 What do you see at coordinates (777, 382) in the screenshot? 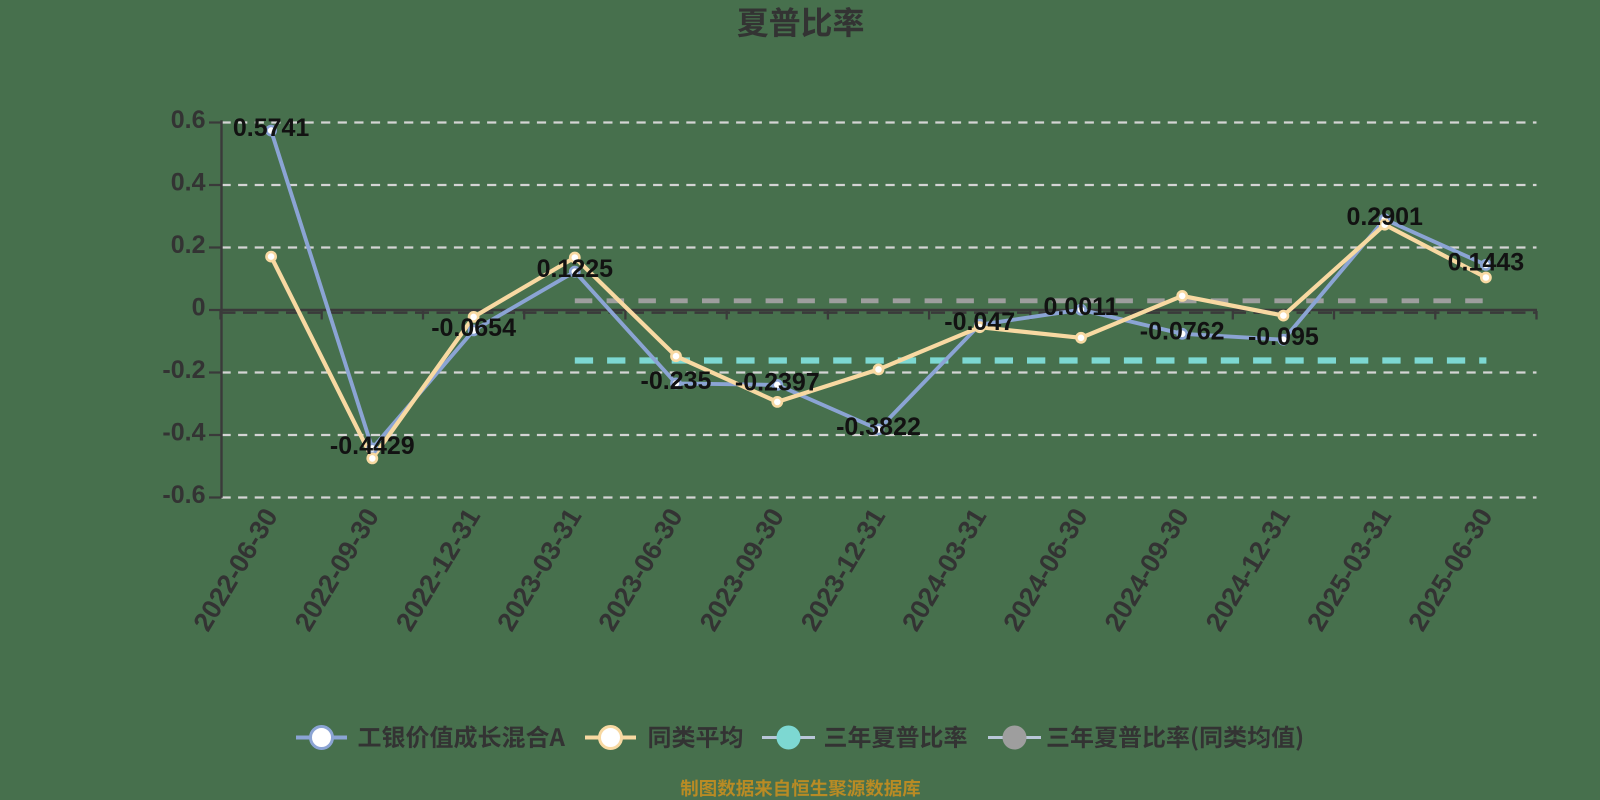
I see `svg-text: -0.2397` at bounding box center [777, 382].